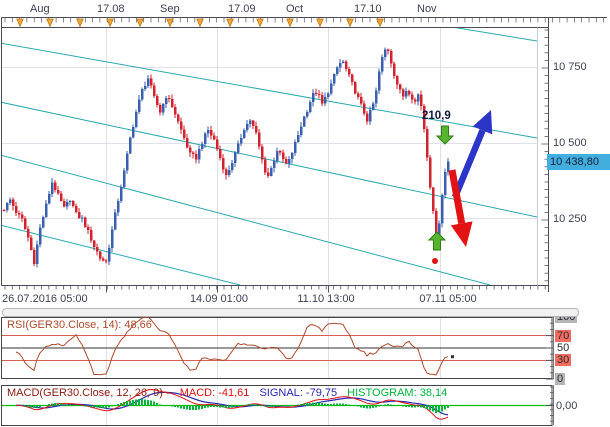  Describe the element at coordinates (563, 335) in the screenshot. I see `rsi-level-label: 70` at that location.